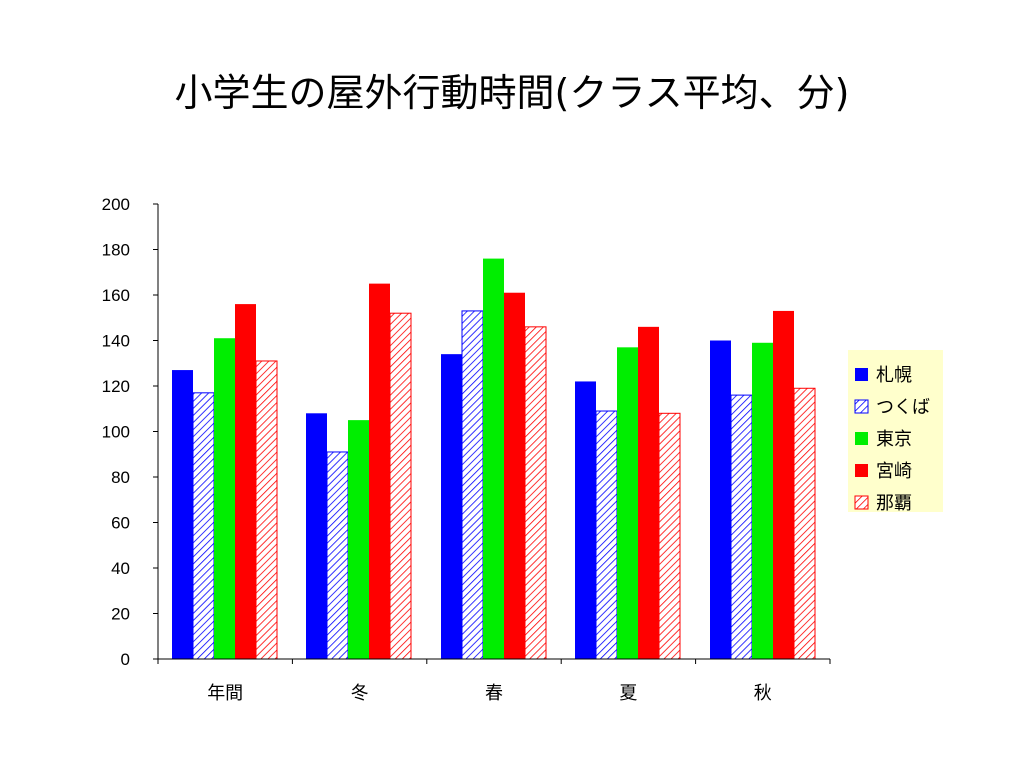 This screenshot has width=1024, height=768. I want to click on legend-label: つくば, so click(903, 407).